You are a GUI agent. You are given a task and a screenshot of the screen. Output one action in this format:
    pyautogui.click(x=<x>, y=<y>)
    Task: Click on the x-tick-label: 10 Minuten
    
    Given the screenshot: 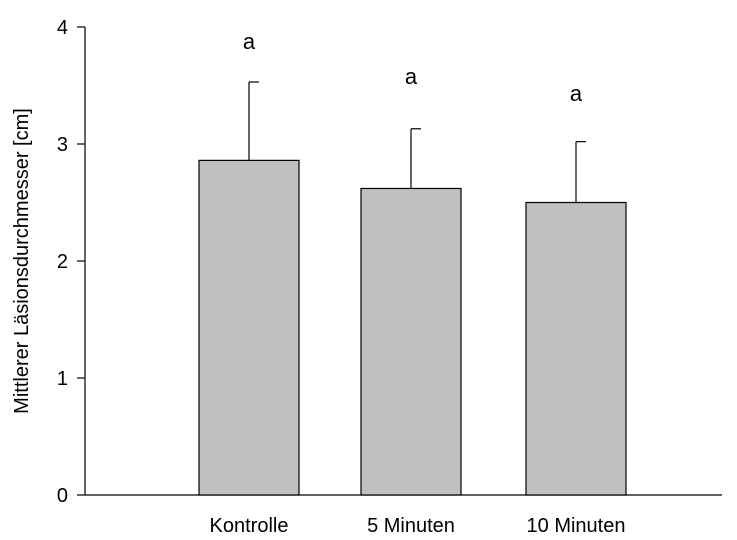 What is the action you would take?
    pyautogui.click(x=576, y=526)
    